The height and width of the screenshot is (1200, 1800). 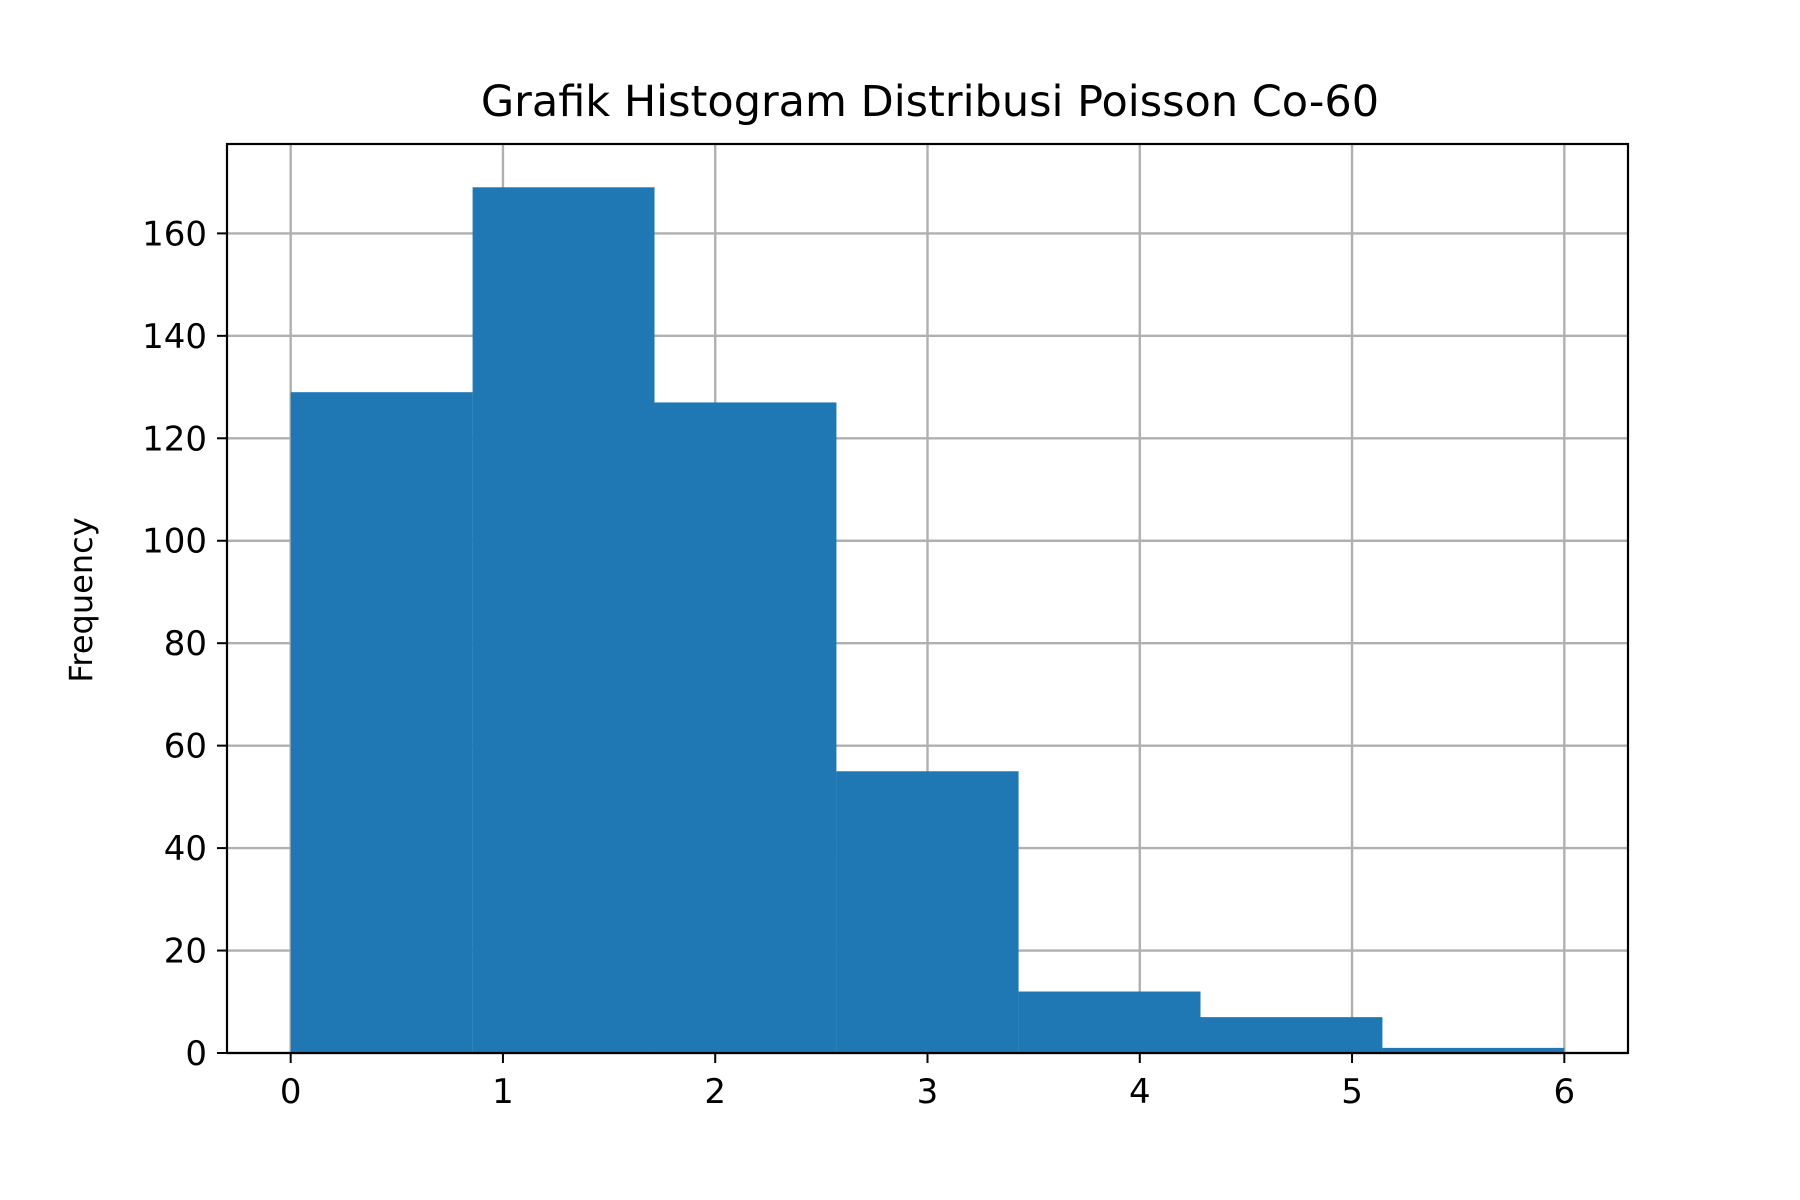 What do you see at coordinates (185, 849) in the screenshot?
I see `y-tick-label: 40` at bounding box center [185, 849].